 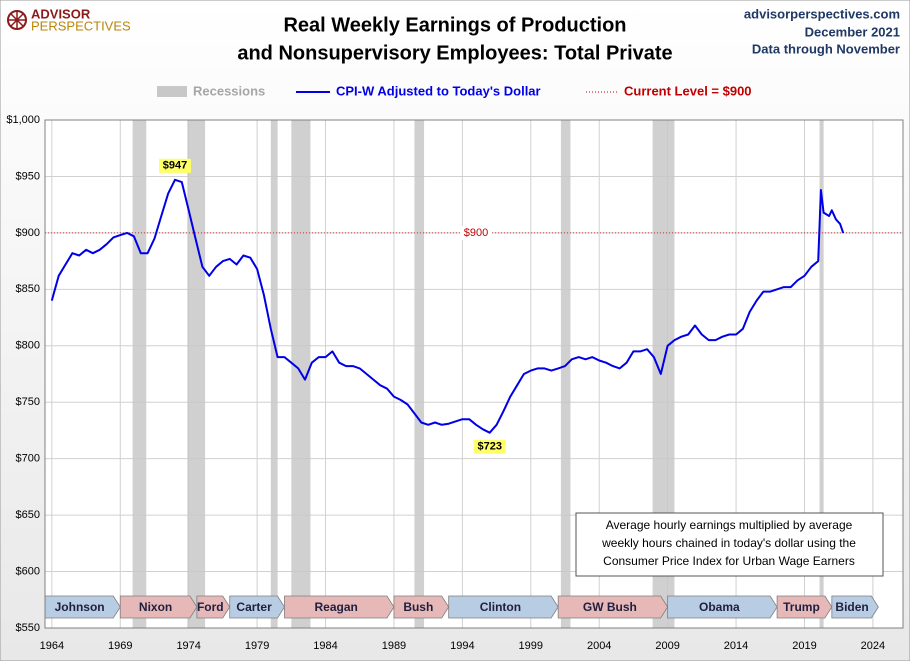 I want to click on y-tick-label: $650, so click(x=28, y=515).